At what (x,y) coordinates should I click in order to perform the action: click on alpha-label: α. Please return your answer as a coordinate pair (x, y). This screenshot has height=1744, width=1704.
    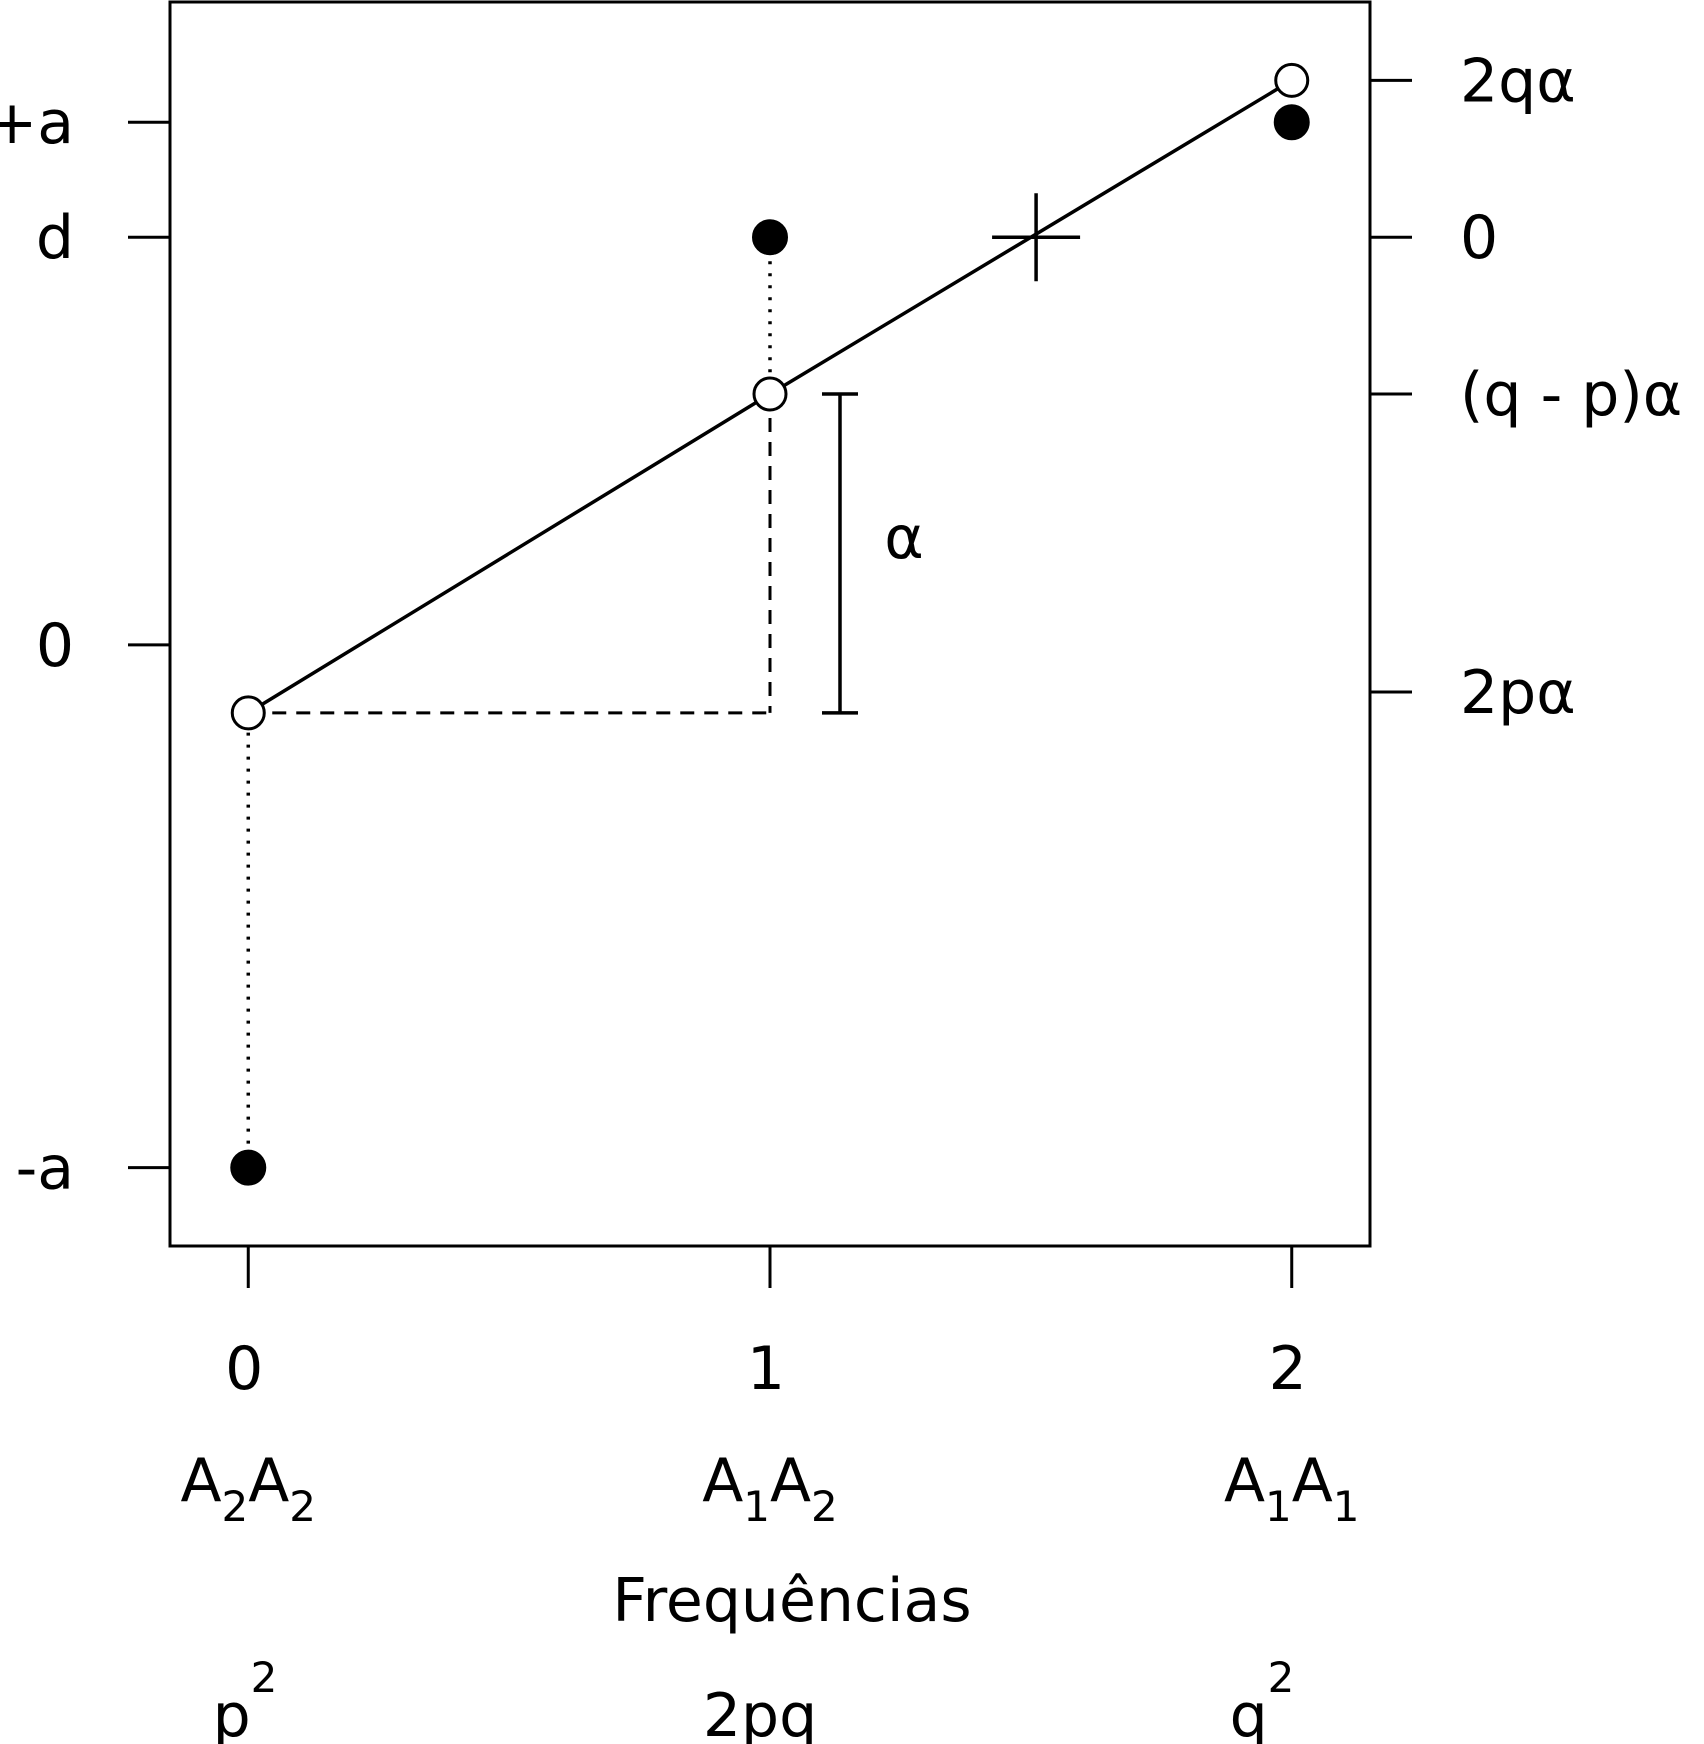
    Looking at the image, I should click on (904, 538).